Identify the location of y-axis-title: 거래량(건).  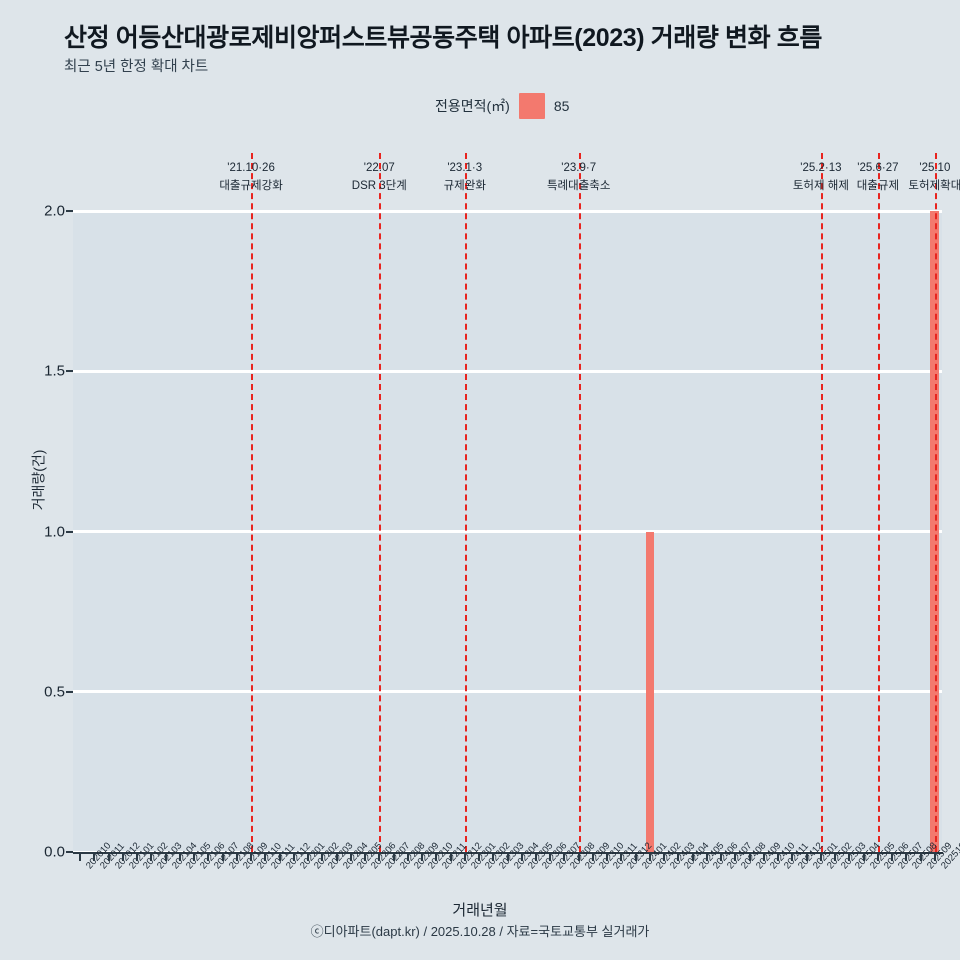
(38, 480).